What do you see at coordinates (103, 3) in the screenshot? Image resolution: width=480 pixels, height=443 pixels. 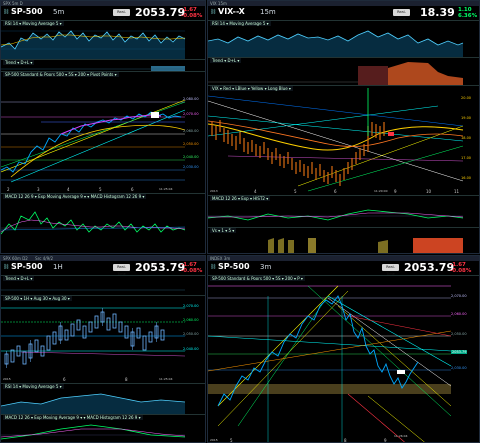 I see `panel-title-bar: SPX 5m D` at bounding box center [103, 3].